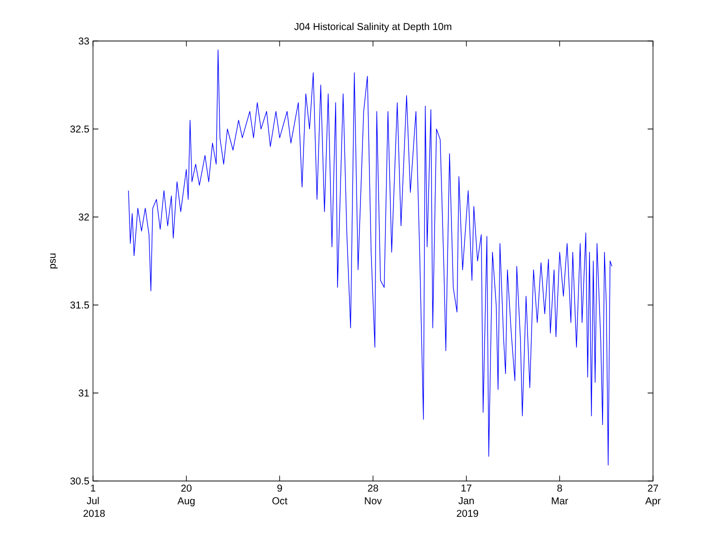 Image resolution: width=720 pixels, height=540 pixels. I want to click on y-tick-label: 32.5, so click(79, 129).